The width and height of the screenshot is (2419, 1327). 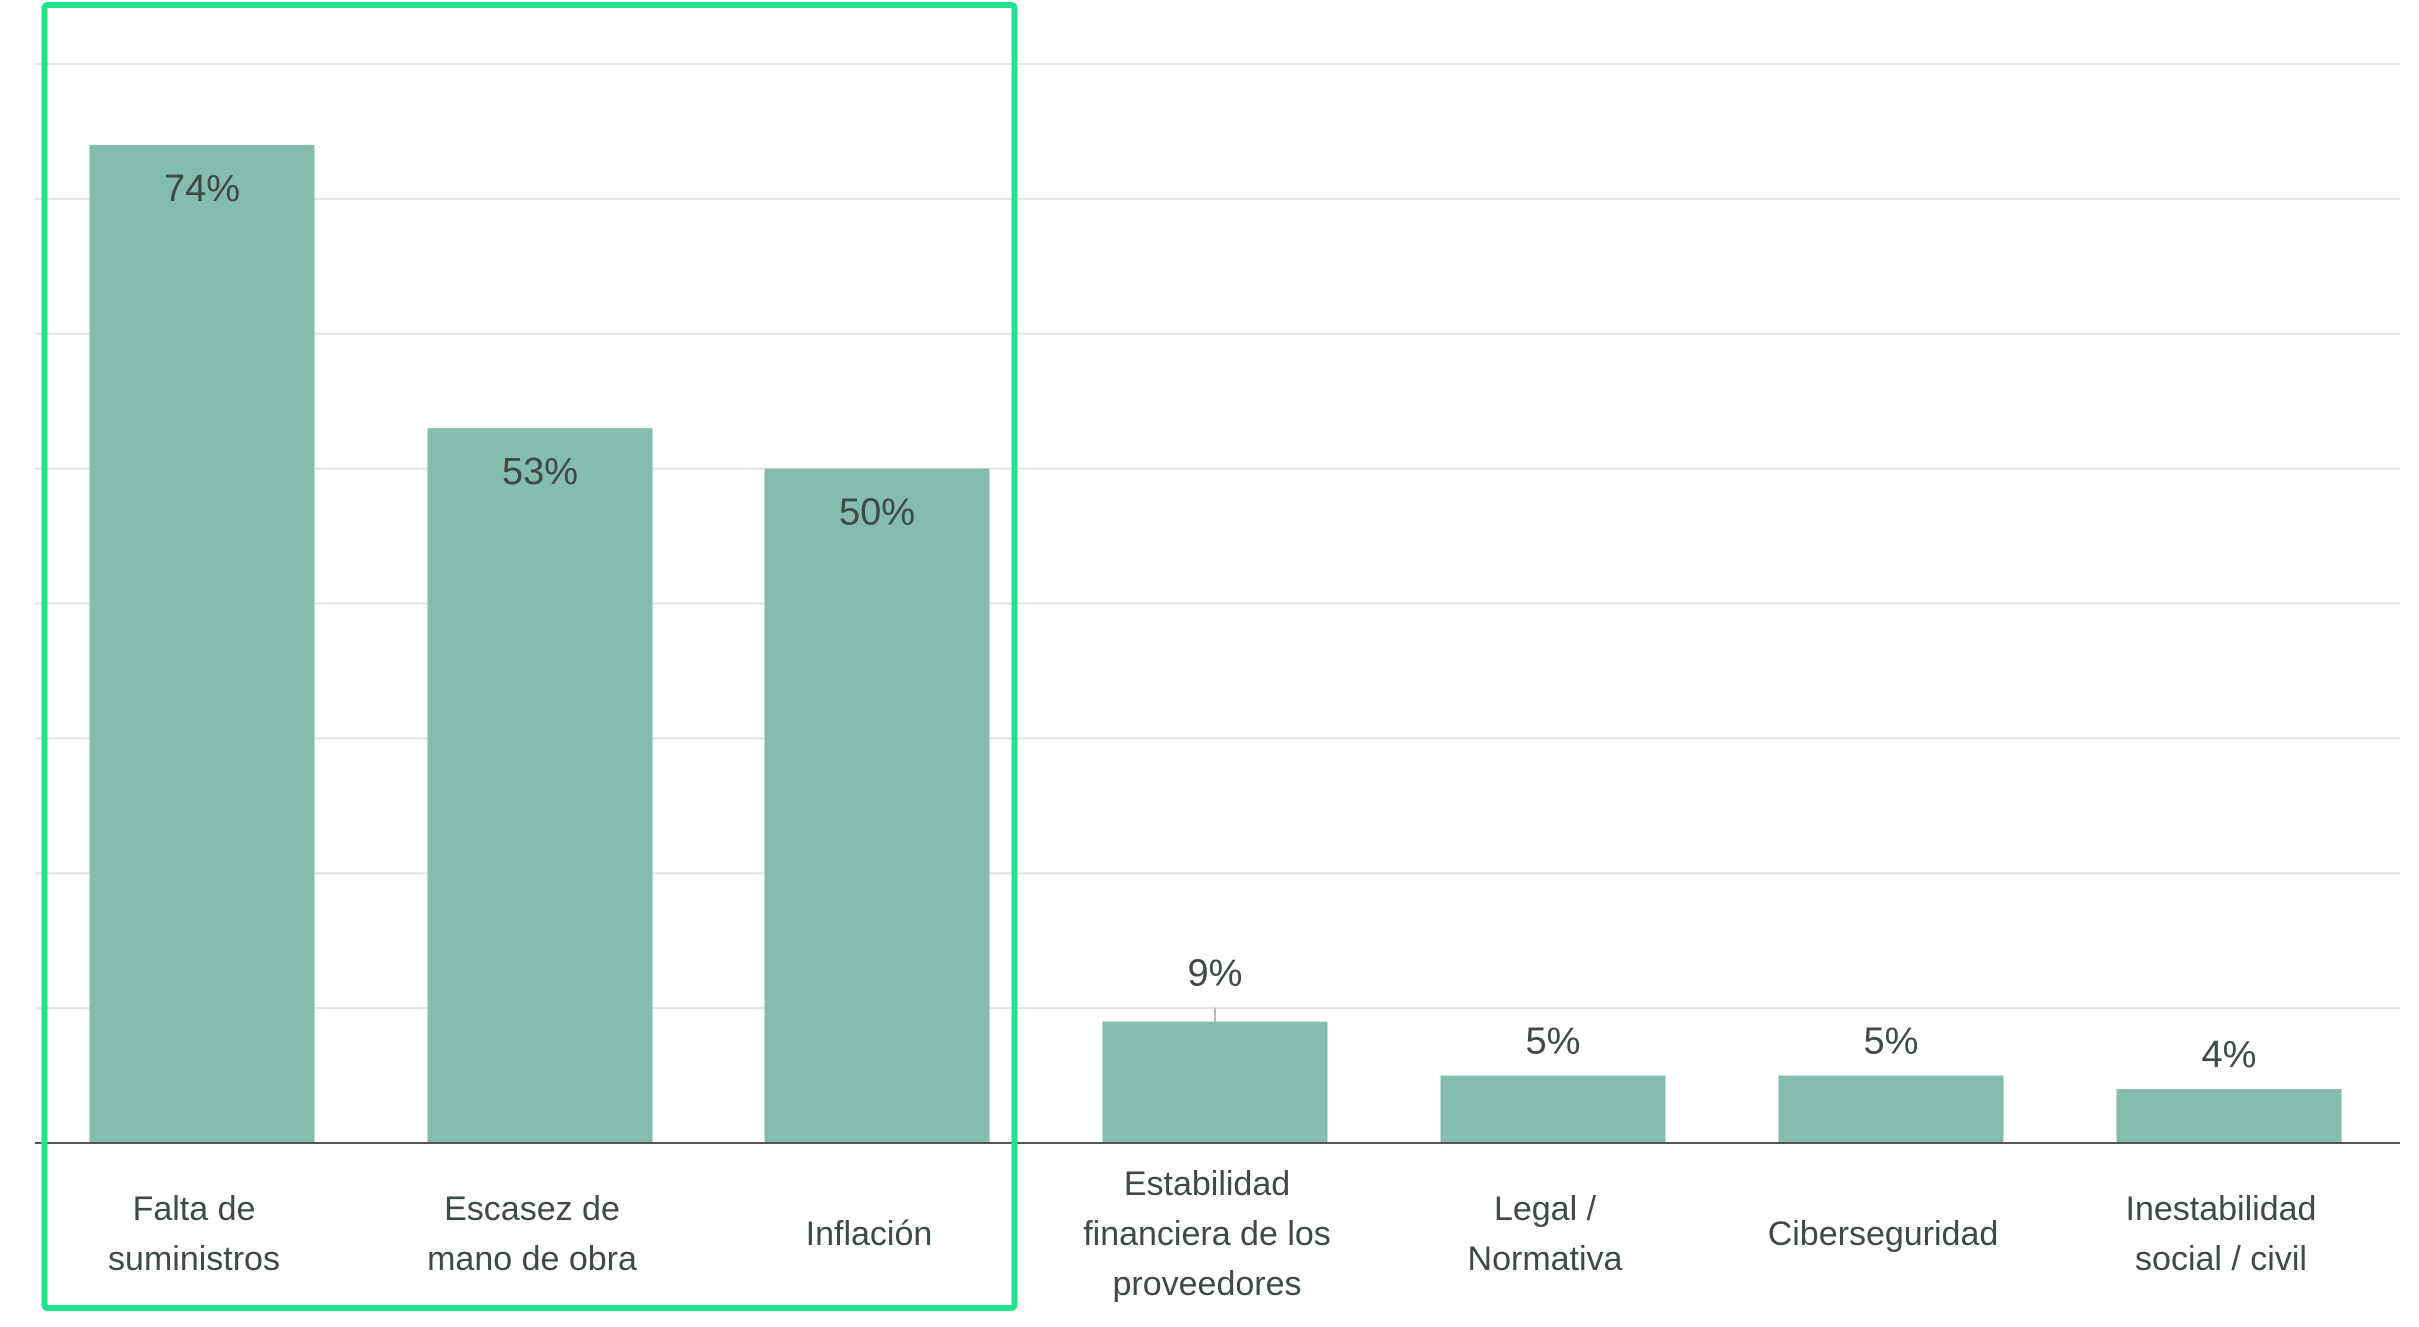 What do you see at coordinates (532, 1259) in the screenshot?
I see `category-label-line: mano de obra` at bounding box center [532, 1259].